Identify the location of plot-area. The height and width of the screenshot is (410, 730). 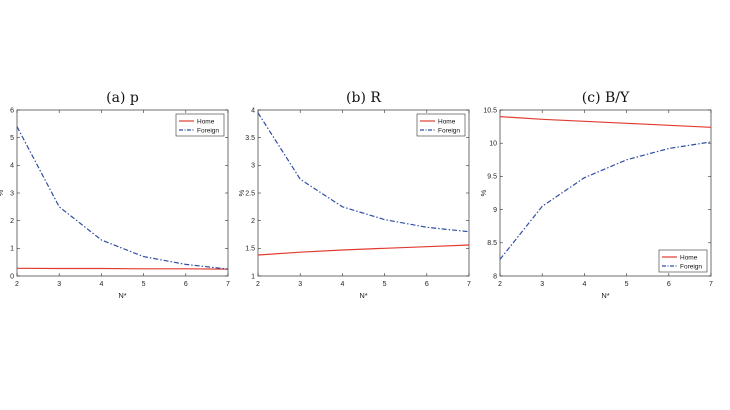
(605, 193).